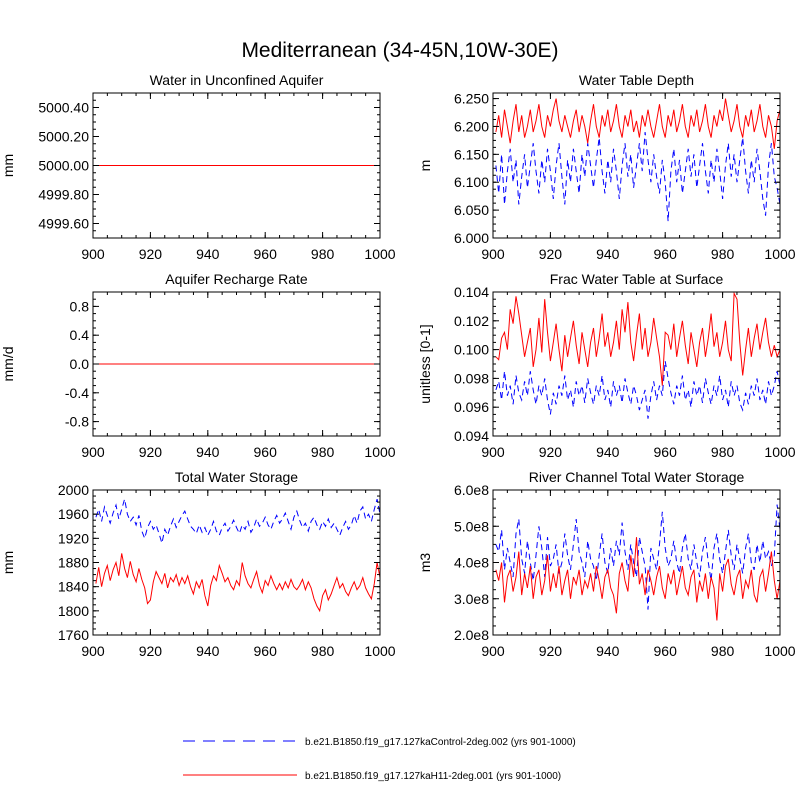 Image resolution: width=800 pixels, height=800 pixels. Describe the element at coordinates (637, 477) in the screenshot. I see `chart-title: River Channel Total Water Storage` at that location.